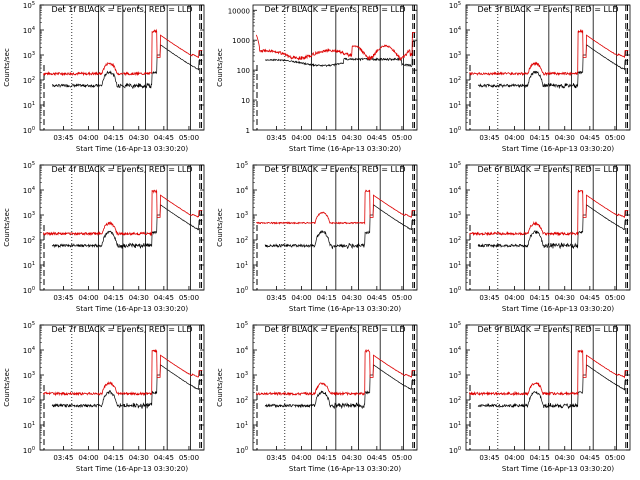 This screenshot has height=480, width=640. I want to click on y-tick-label: 1, so click(248, 131).